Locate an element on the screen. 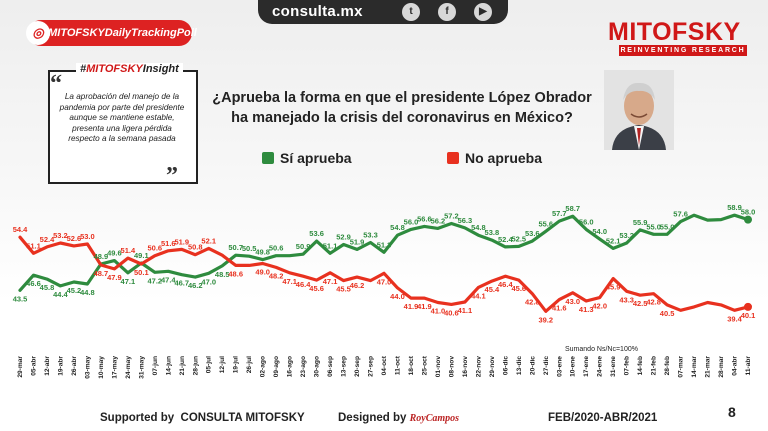 Image resolution: width=768 pixels, height=431 pixels. data-label: 45.5 is located at coordinates (343, 289).